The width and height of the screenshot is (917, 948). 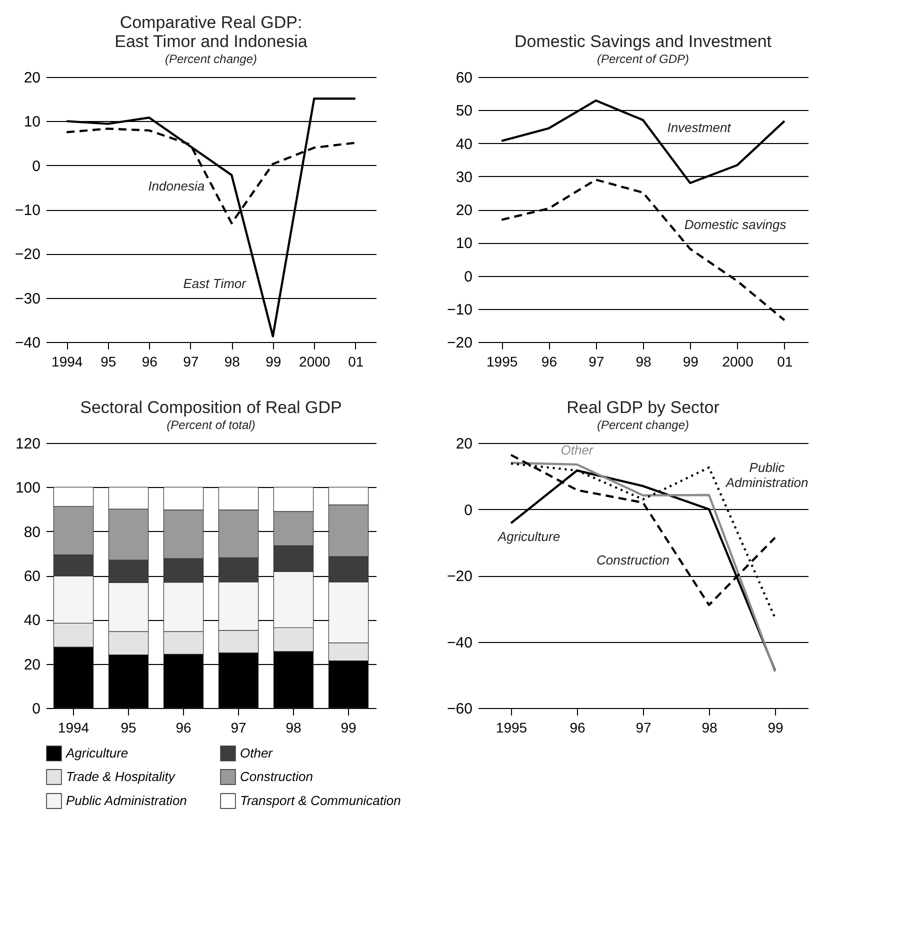 I want to click on y-tick-label: 30, so click(x=464, y=177).